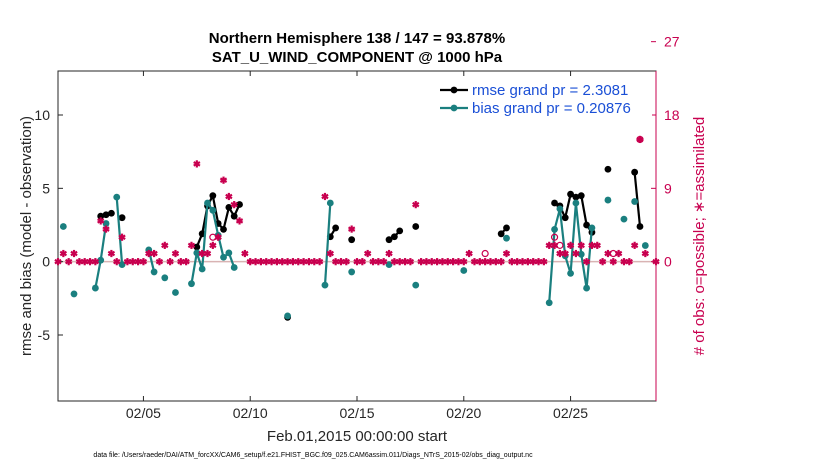 The image size is (830, 470). Describe the element at coordinates (550, 90) in the screenshot. I see `legend-label-rmse: rmse grand pr = 2.3081` at that location.